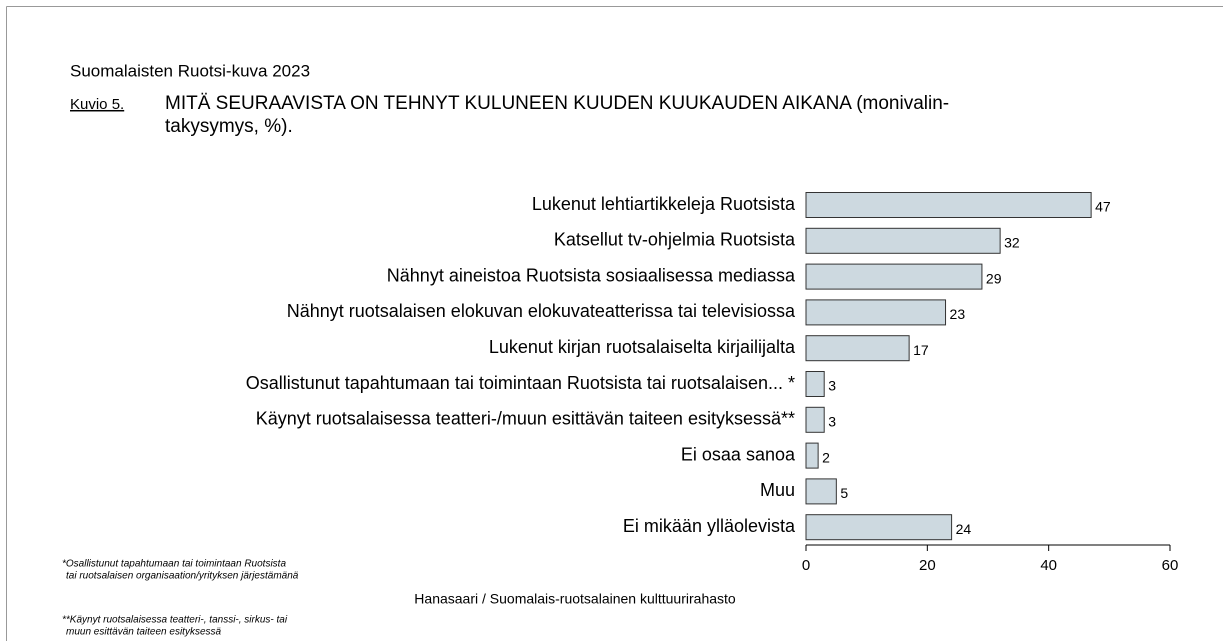 The height and width of the screenshot is (641, 1223). What do you see at coordinates (664, 204) in the screenshot?
I see `category-label: Lukenut lehtiartikkeleja Ruotsista` at bounding box center [664, 204].